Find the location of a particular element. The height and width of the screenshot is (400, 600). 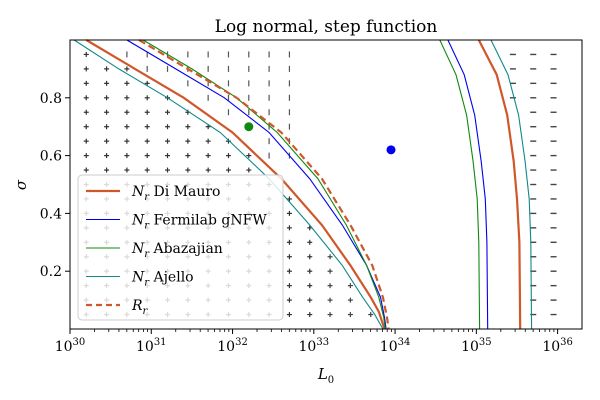

x-axis-ticks: 1030 1031 1032 1033 1034 1035 1036 is located at coordinates (314, 342).